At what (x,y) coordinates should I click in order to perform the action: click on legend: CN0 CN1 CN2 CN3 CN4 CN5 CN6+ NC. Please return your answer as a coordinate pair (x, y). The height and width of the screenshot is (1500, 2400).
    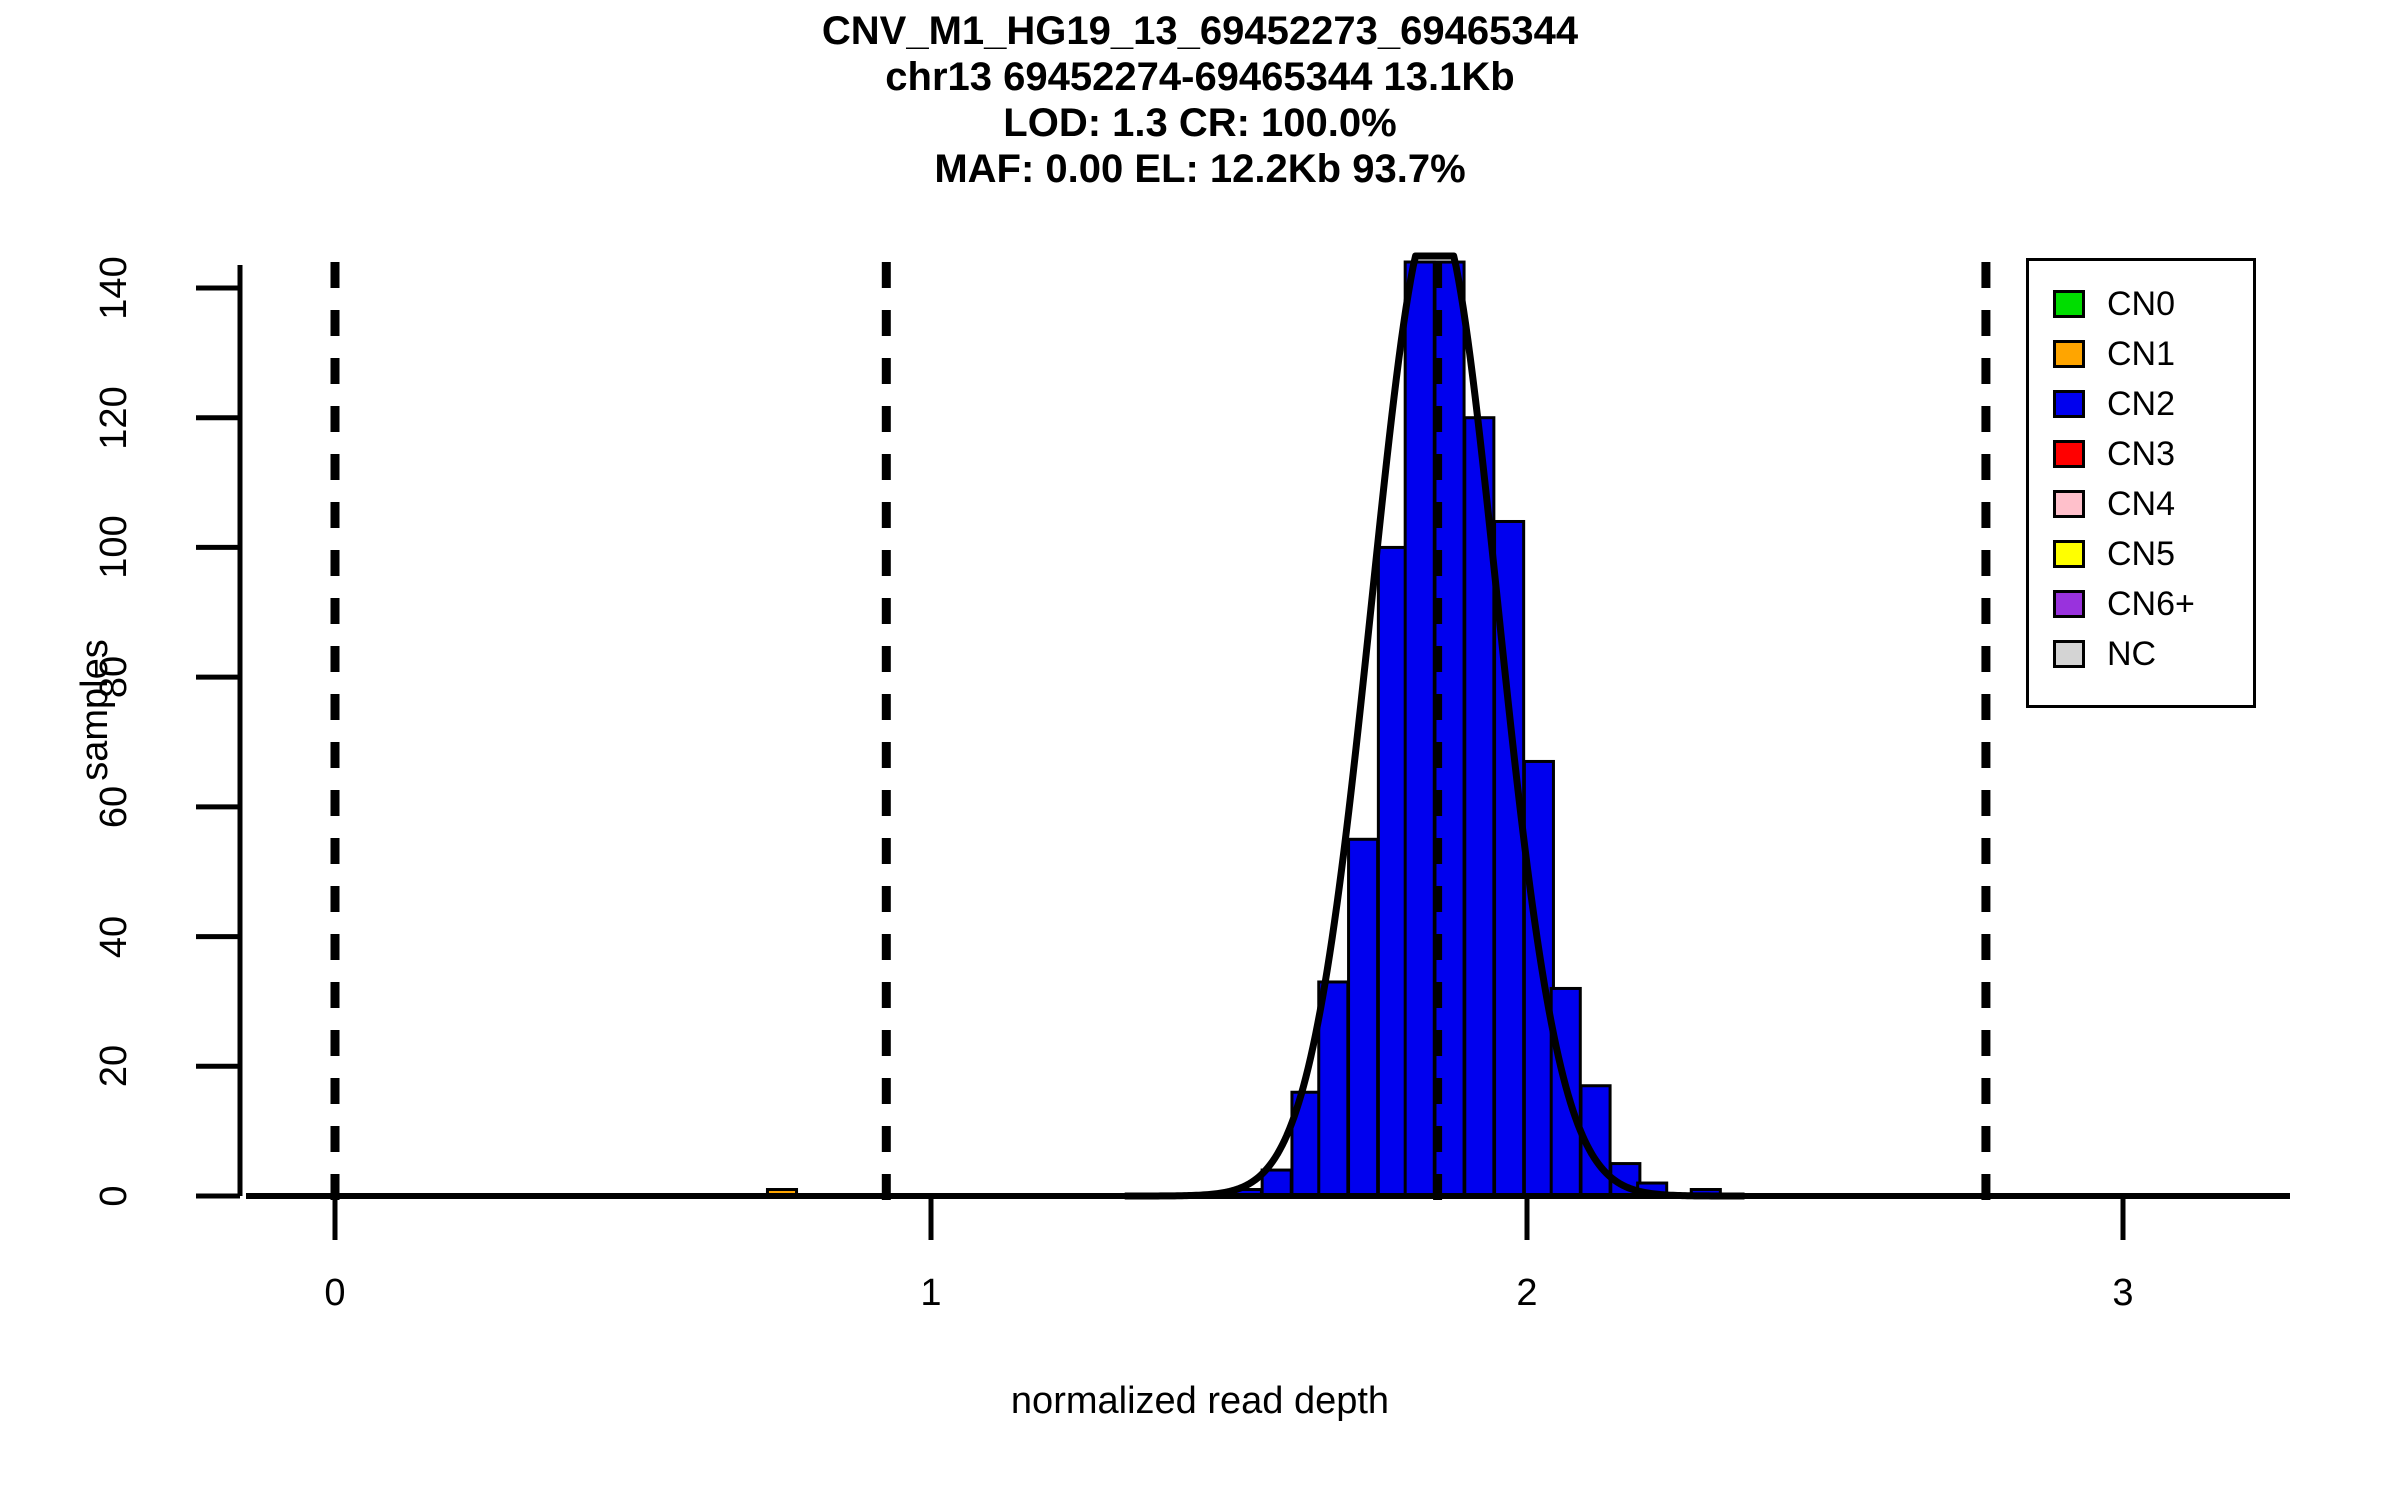
    Looking at the image, I should click on (2141, 483).